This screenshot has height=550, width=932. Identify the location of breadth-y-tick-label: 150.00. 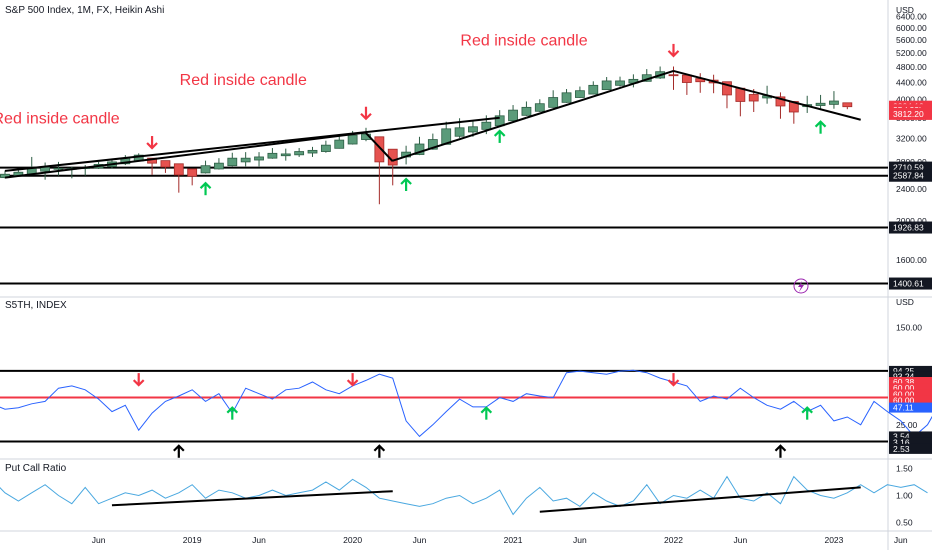
(909, 328).